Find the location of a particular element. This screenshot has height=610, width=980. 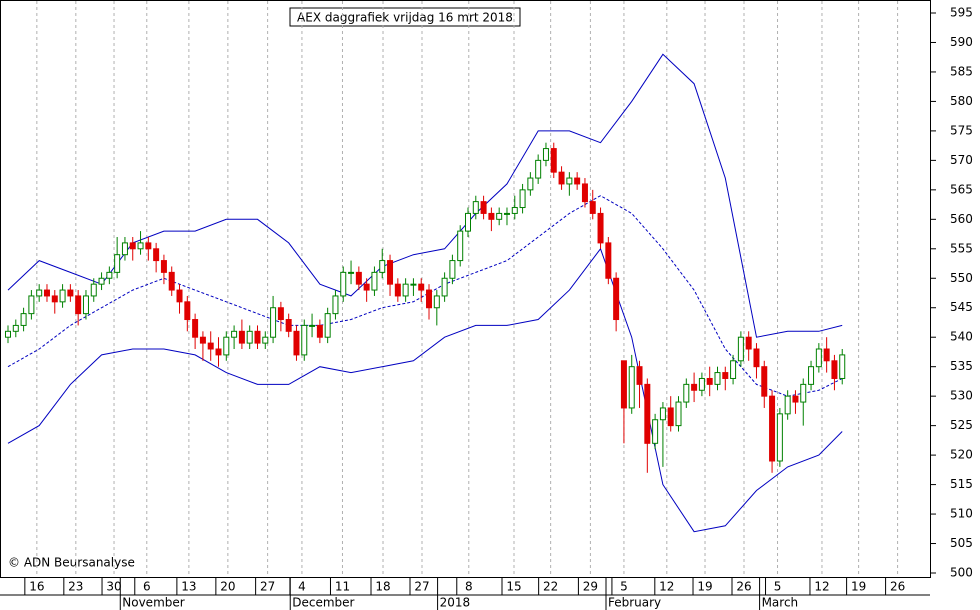

y-tick-label: 585 is located at coordinates (961, 71).